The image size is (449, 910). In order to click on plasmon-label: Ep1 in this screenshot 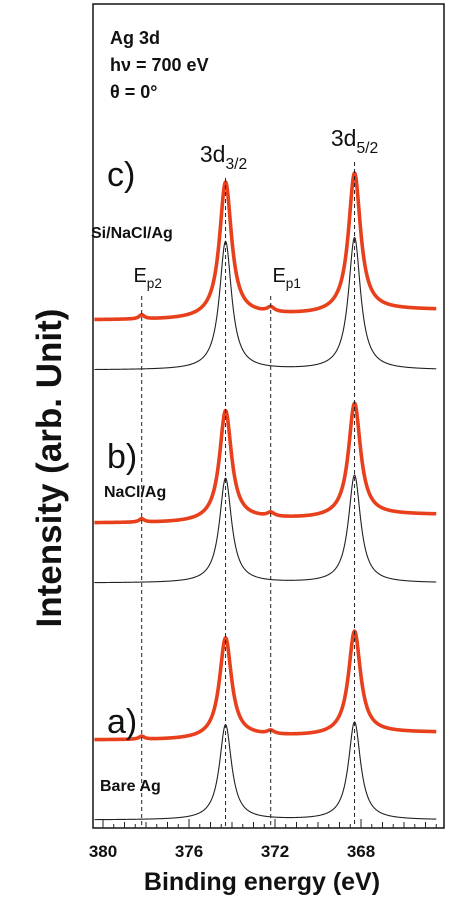, I will do `click(286, 278)`.